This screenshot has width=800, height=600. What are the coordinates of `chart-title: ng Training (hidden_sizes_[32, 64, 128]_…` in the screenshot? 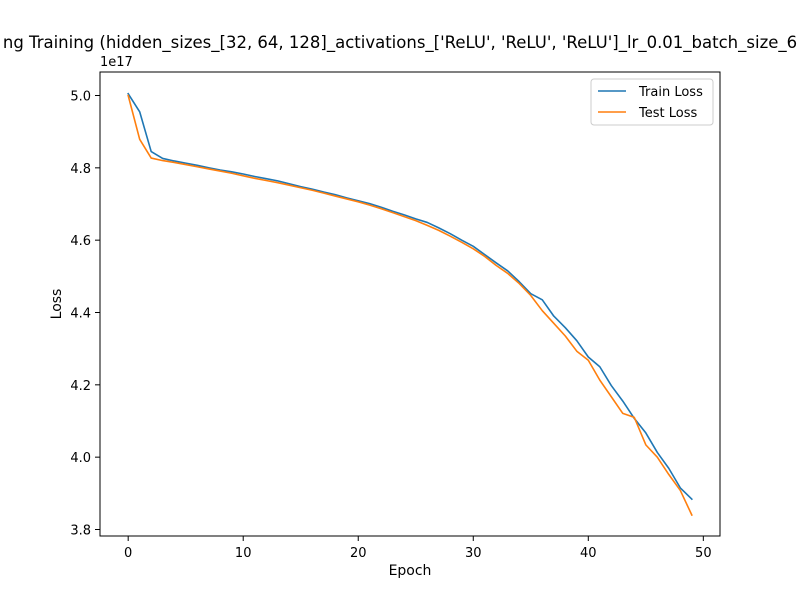 It's located at (400, 43).